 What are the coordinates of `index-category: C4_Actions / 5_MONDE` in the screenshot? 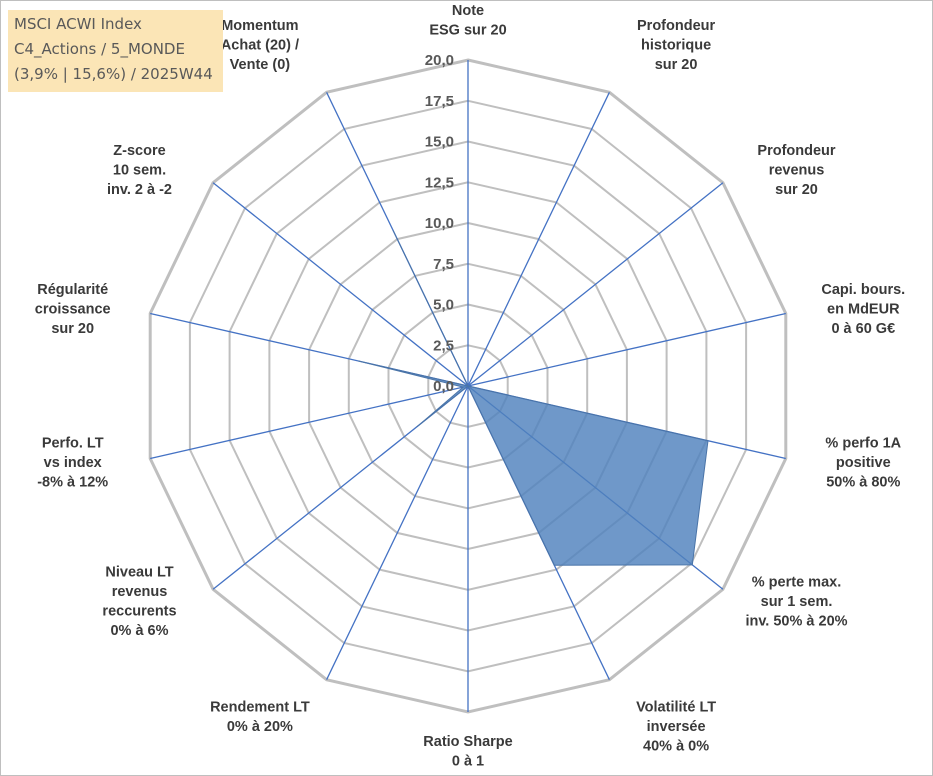 It's located at (99, 49).